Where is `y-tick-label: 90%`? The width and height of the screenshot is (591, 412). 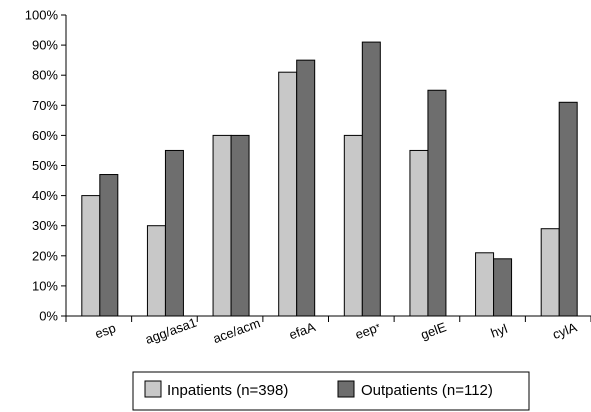 y-tick-label: 90% is located at coordinates (45, 45).